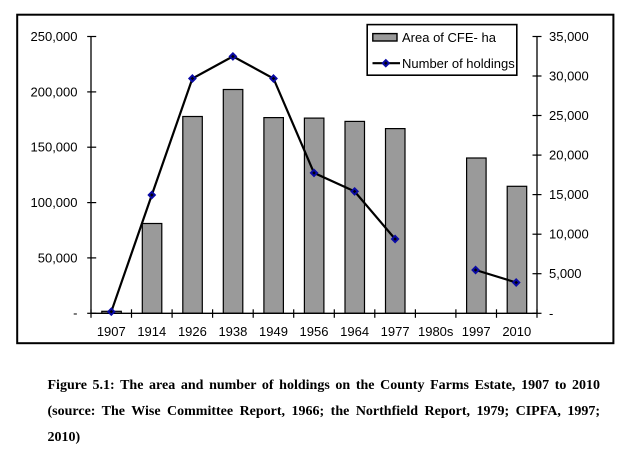 The height and width of the screenshot is (462, 633). I want to click on svg-text: 2010, so click(516, 331).